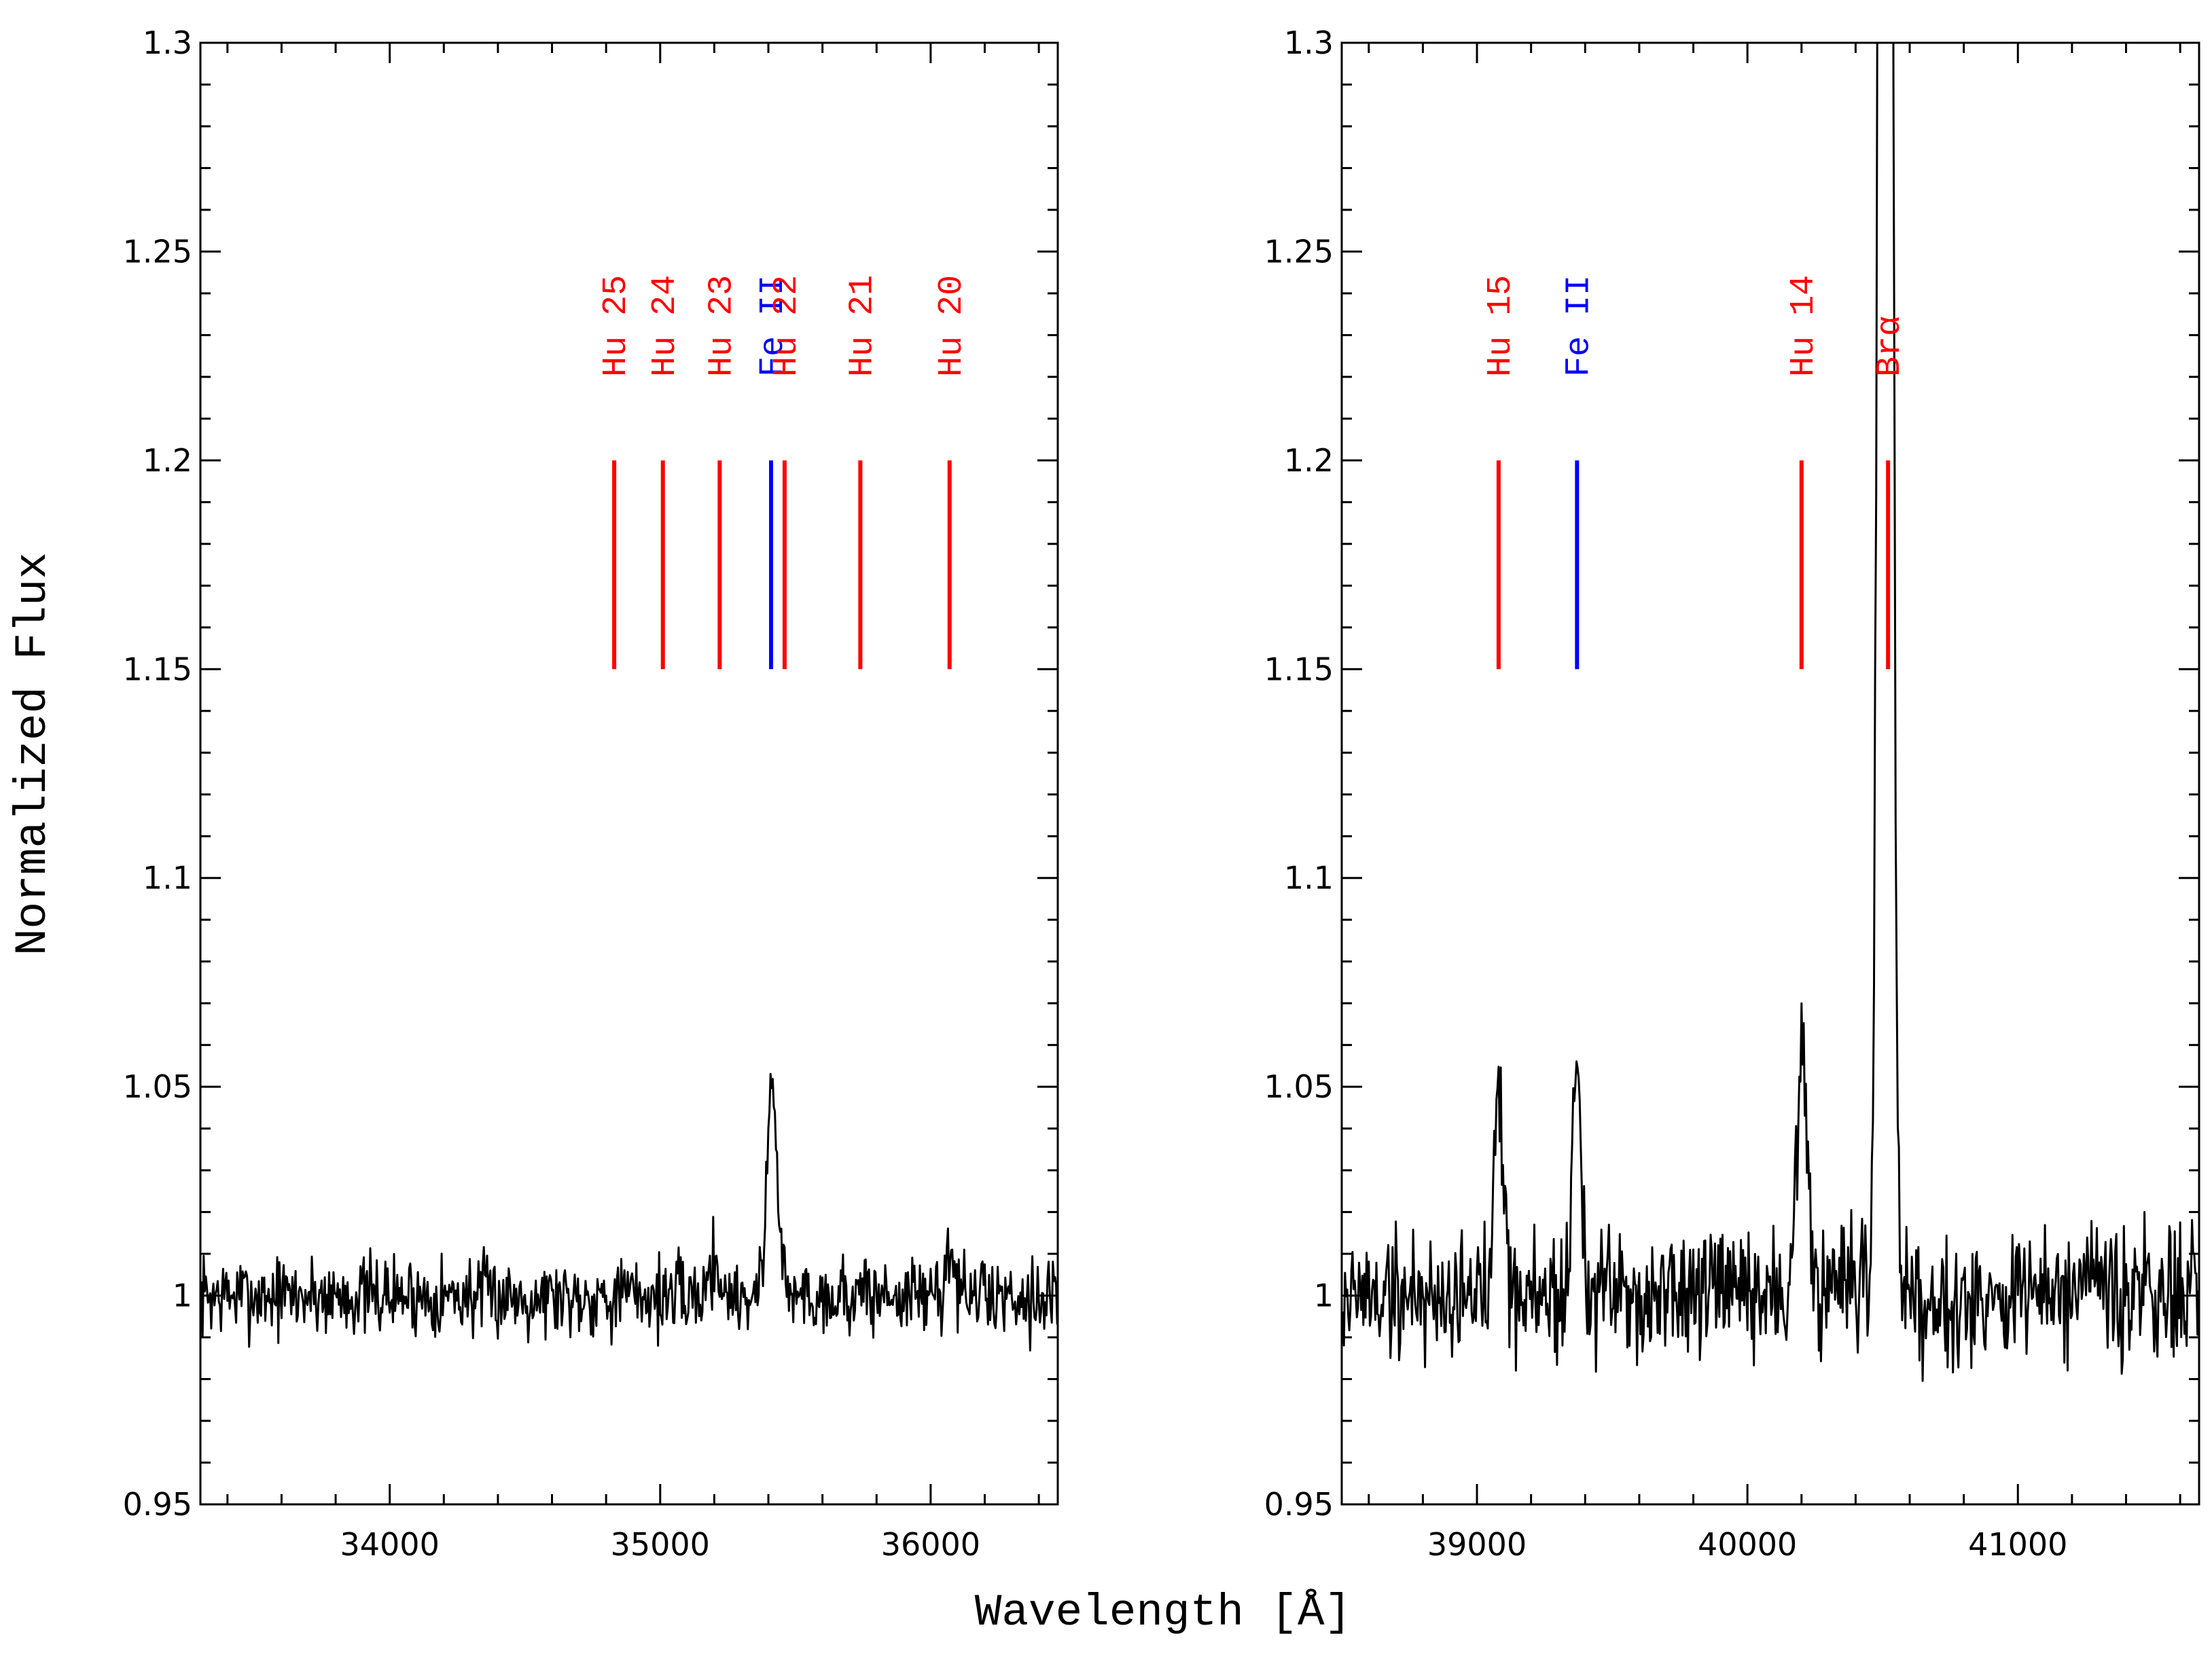 Image resolution: width=2212 pixels, height=1666 pixels. Describe the element at coordinates (32, 754) in the screenshot. I see `y-axis-title: Normalized Flux` at that location.